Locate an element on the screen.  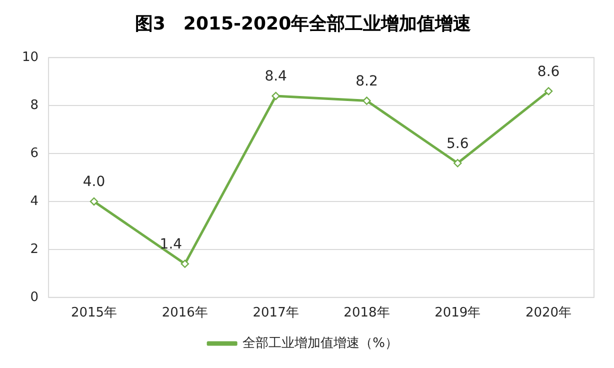
data-label: 1.4 is located at coordinates (171, 244).